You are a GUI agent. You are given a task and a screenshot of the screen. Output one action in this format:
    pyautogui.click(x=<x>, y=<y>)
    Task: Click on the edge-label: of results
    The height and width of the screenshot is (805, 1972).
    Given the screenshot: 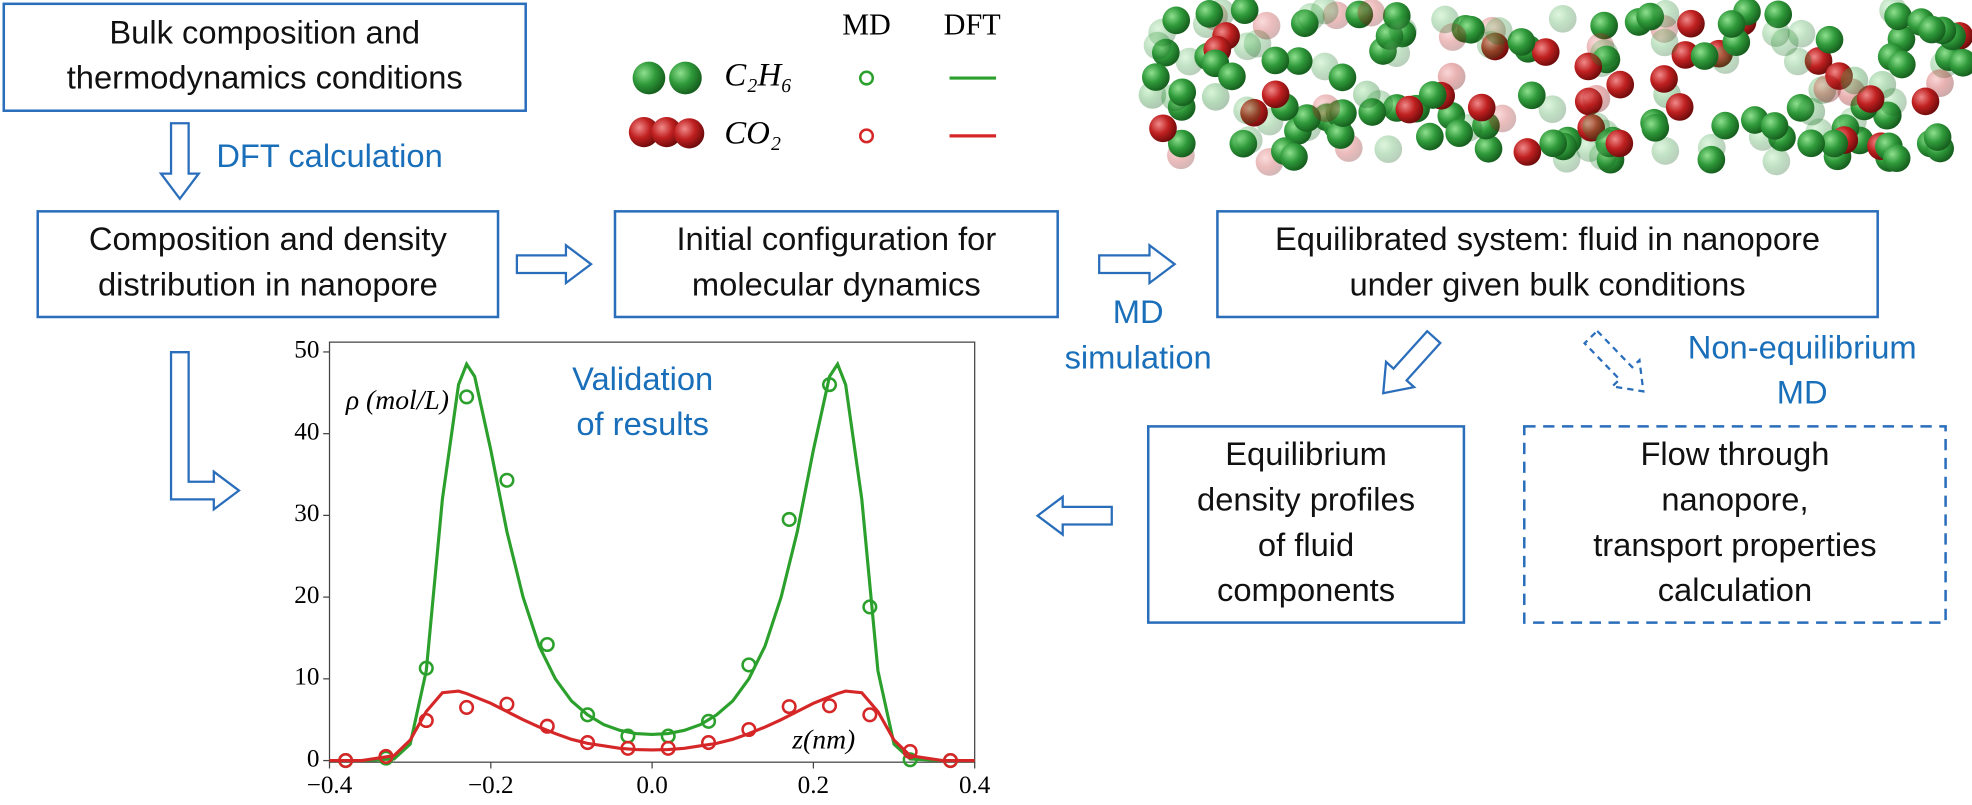 What is the action you would take?
    pyautogui.click(x=642, y=423)
    